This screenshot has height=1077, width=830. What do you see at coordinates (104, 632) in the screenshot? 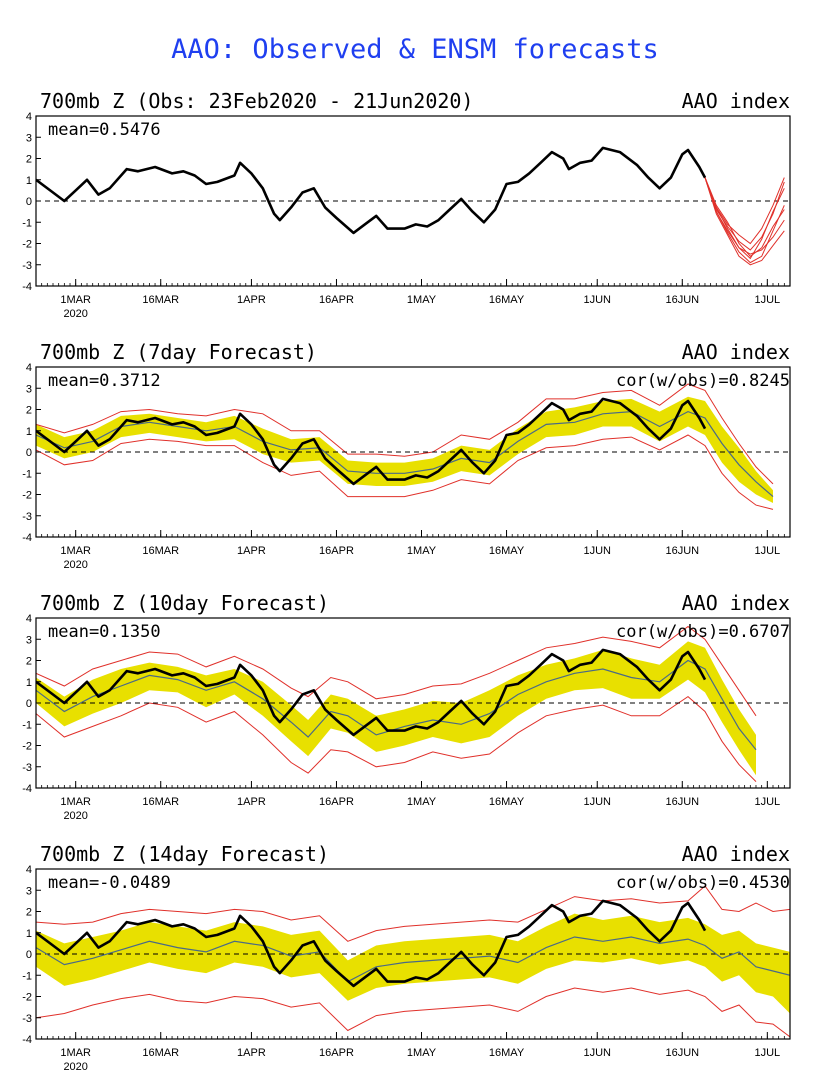
I see `mean-label: mean=0.1350` at bounding box center [104, 632].